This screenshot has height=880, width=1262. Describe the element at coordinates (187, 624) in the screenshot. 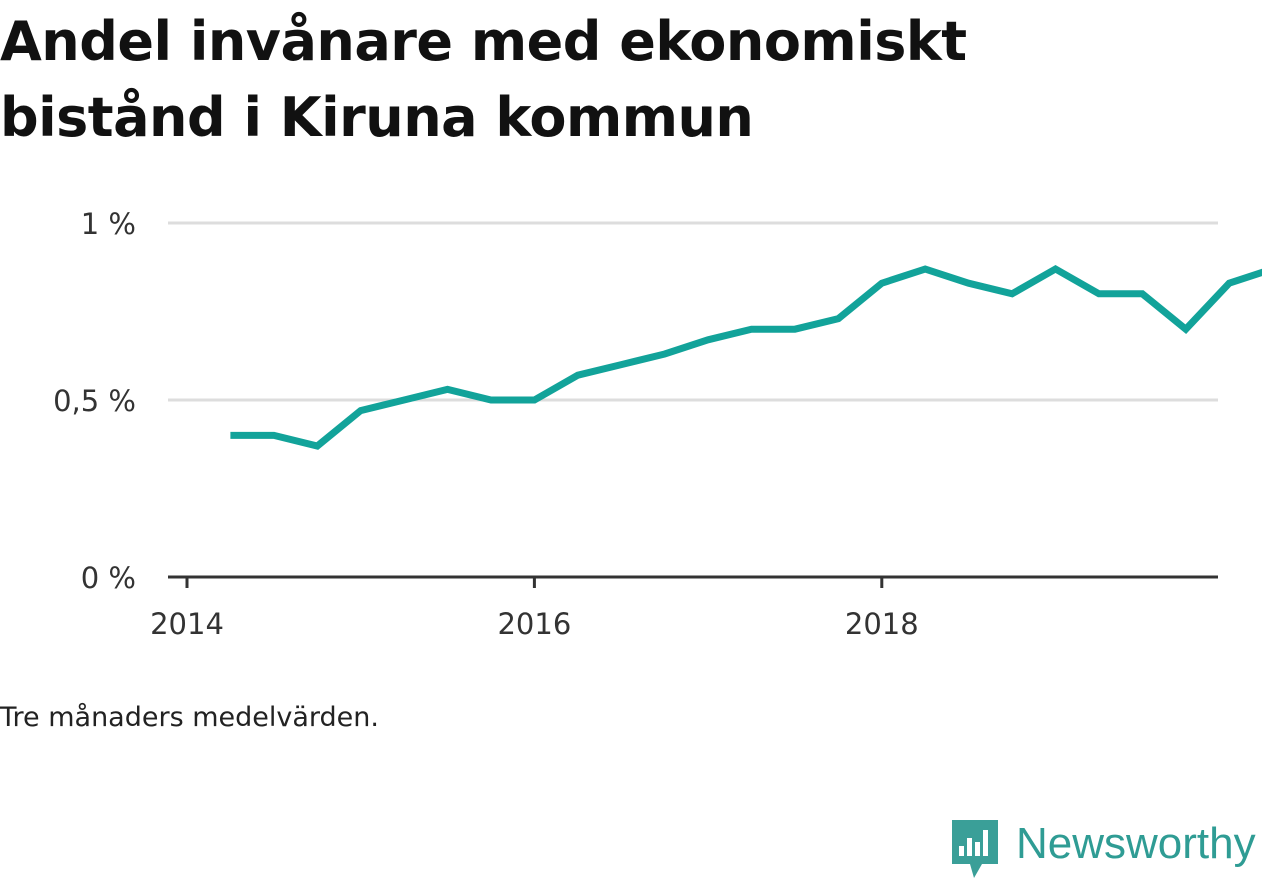

I see `x-tick-label: 2014` at that location.